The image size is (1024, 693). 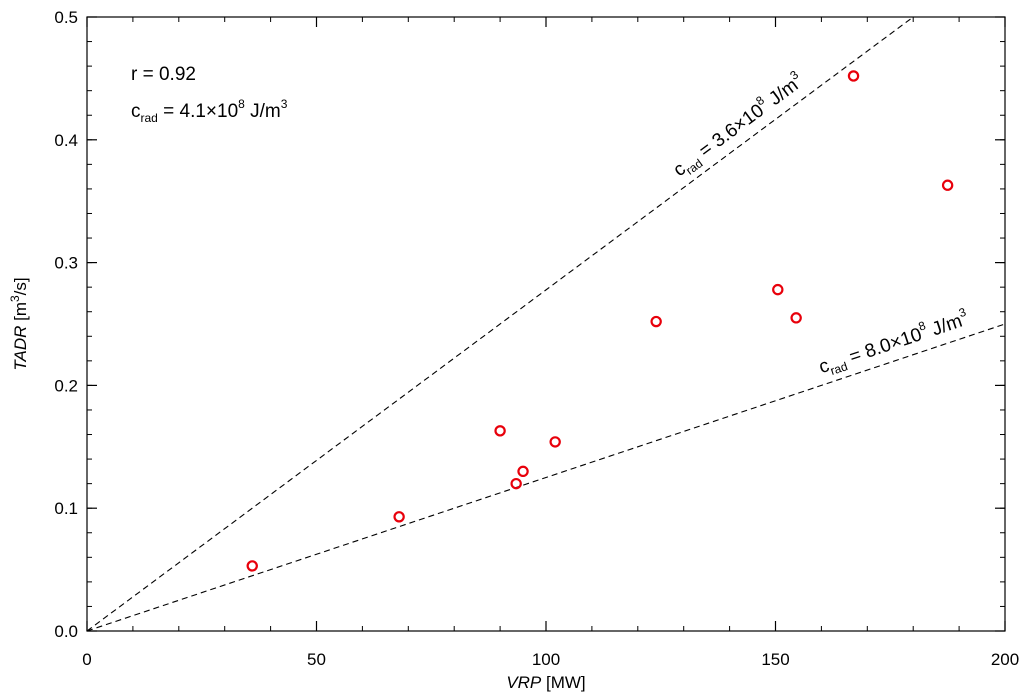 What do you see at coordinates (241, 104) in the screenshot?
I see `crad-annotation-sup: 8` at bounding box center [241, 104].